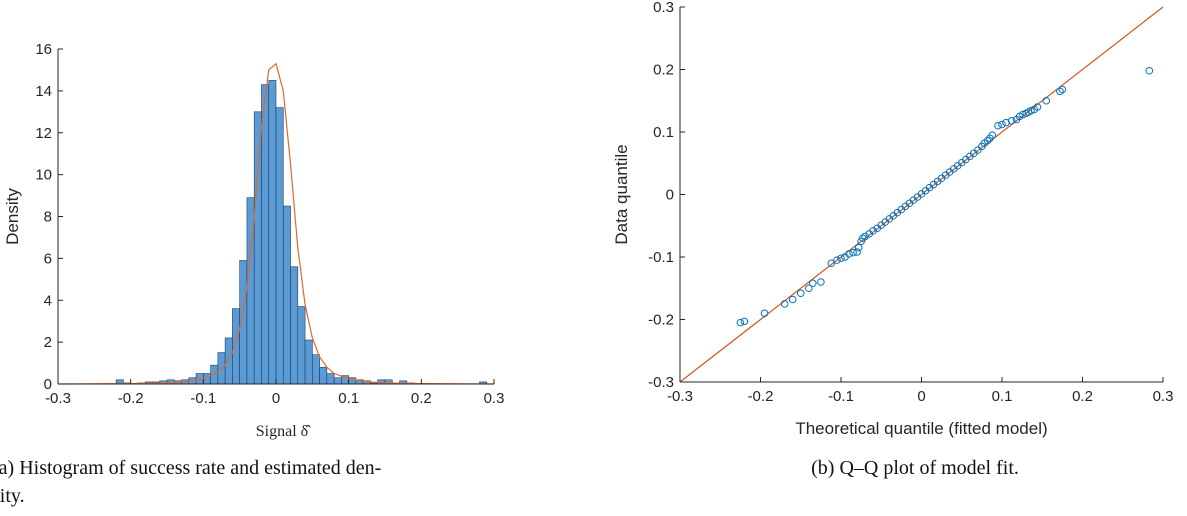 This screenshot has height=516, width=1187. I want to click on y-tick-label: -0.2, so click(661, 320).